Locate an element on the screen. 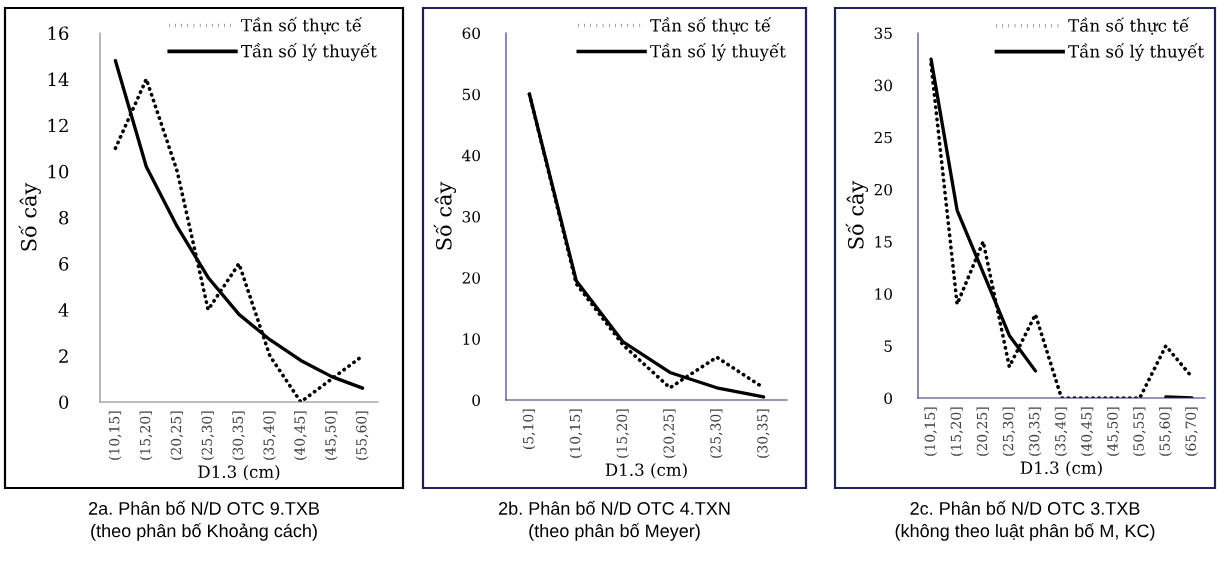  y-tick-label: 2 is located at coordinates (63, 356).